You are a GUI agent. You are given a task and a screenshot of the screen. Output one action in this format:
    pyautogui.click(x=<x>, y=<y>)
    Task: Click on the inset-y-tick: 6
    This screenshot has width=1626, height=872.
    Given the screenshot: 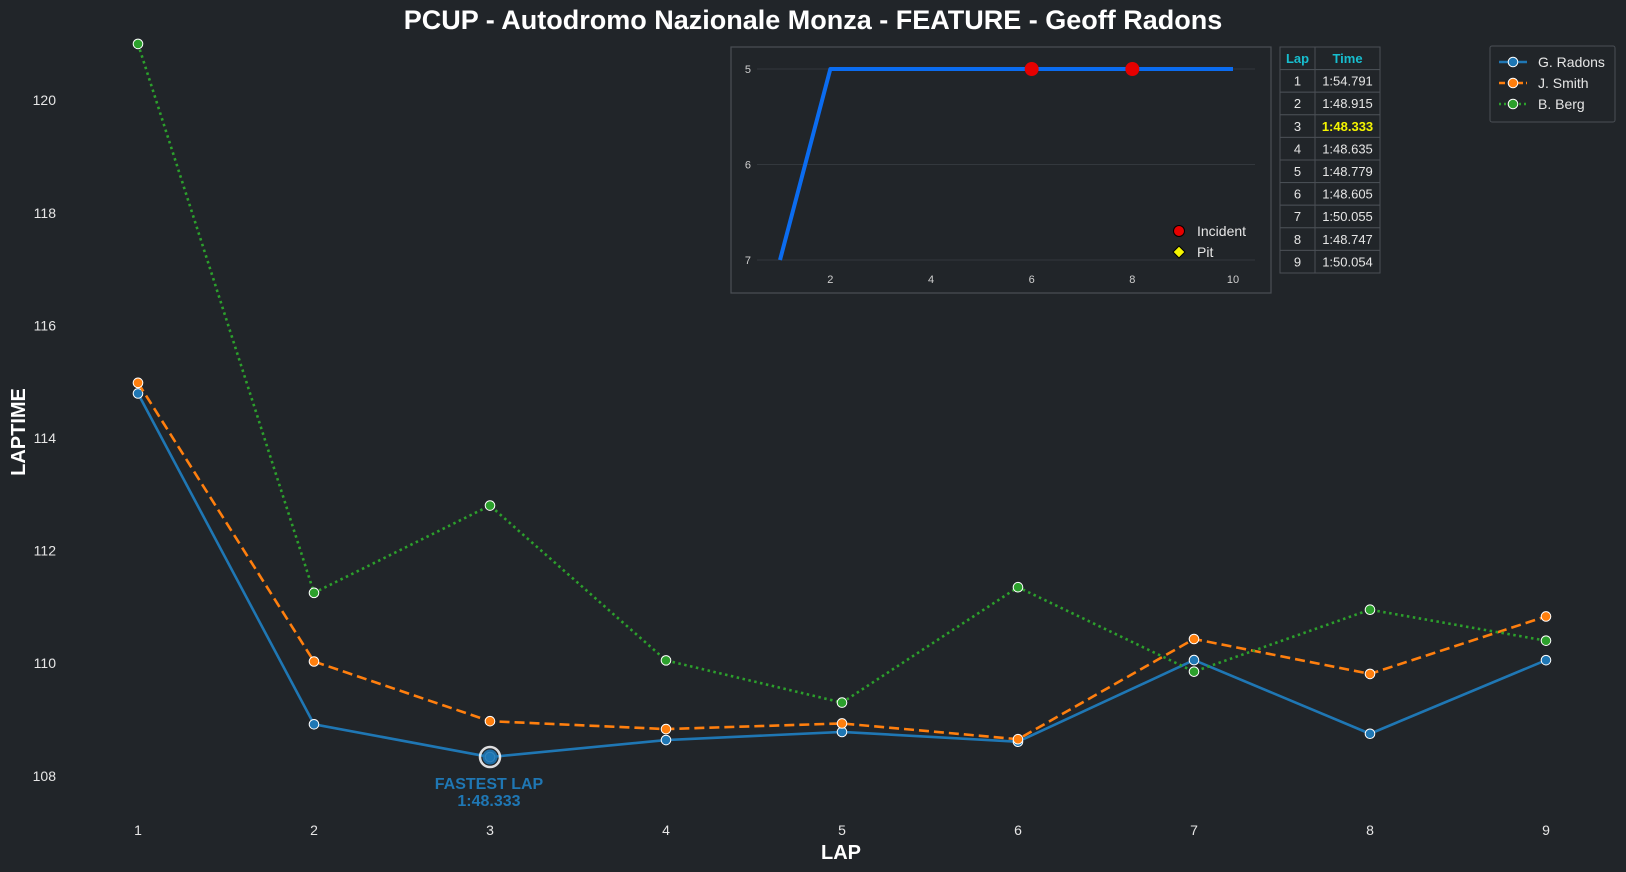 What is the action you would take?
    pyautogui.click(x=748, y=166)
    